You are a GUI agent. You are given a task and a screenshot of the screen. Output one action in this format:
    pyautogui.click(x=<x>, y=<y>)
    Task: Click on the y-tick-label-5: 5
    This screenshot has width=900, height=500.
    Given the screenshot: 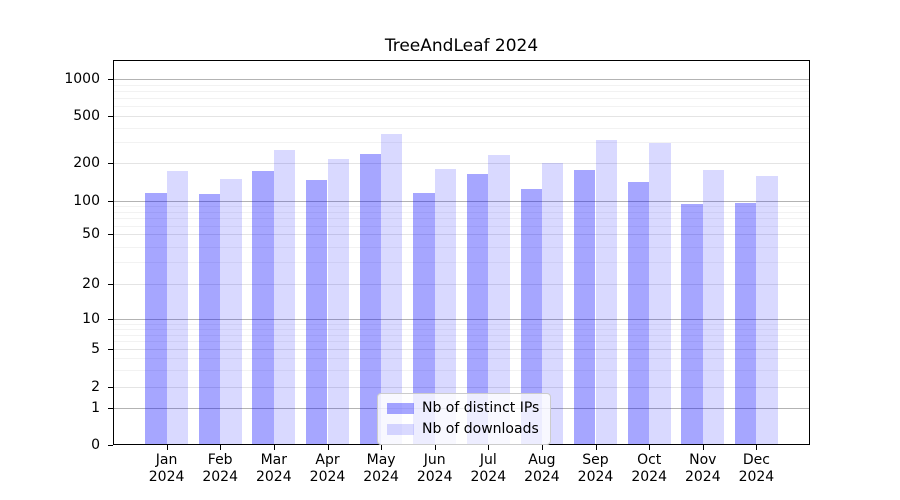 What is the action you would take?
    pyautogui.click(x=95, y=349)
    